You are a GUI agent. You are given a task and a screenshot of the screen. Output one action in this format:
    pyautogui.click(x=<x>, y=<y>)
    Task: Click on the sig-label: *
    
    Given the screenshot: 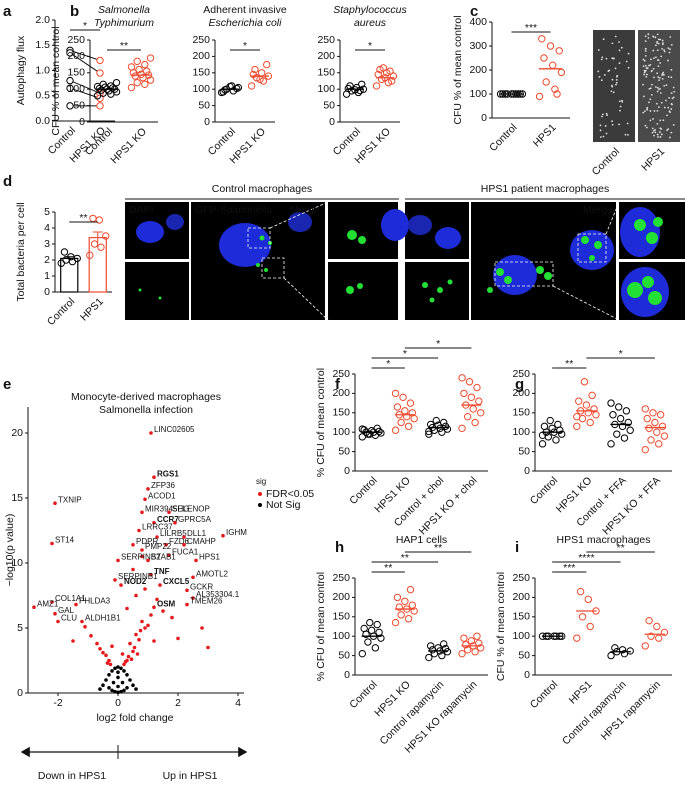 What is the action you would take?
    pyautogui.click(x=85, y=26)
    